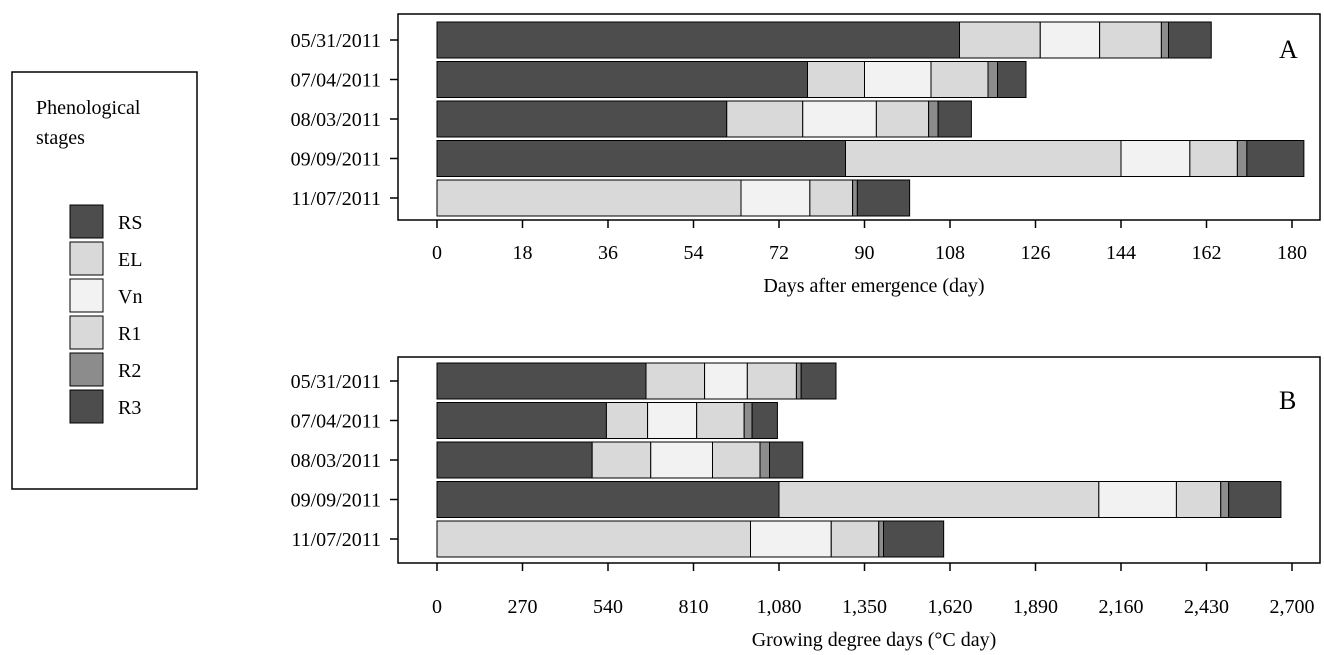 Image resolution: width=1324 pixels, height=655 pixels. What do you see at coordinates (336, 382) in the screenshot?
I see `panel-b-category-label: 05/31/2011` at bounding box center [336, 382].